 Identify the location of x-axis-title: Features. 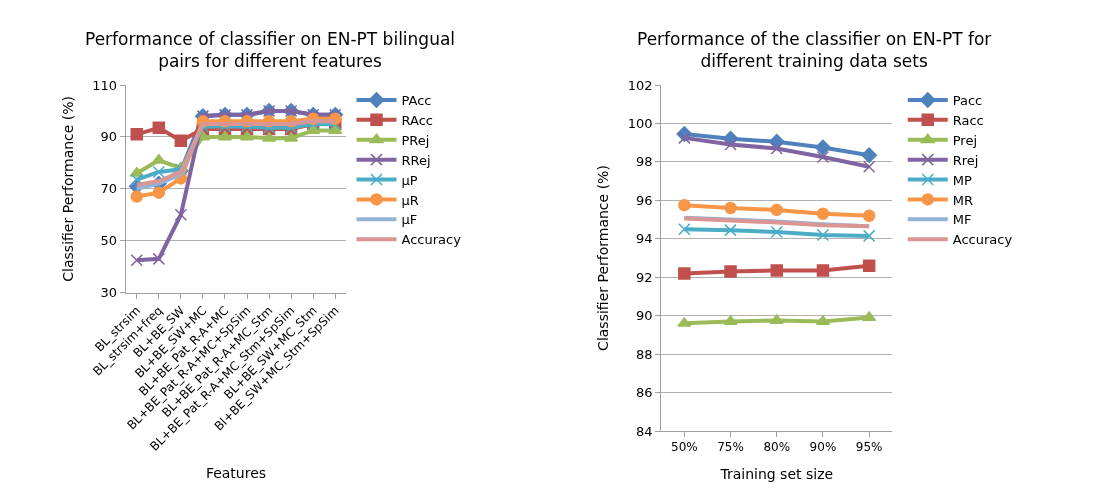
(236, 472).